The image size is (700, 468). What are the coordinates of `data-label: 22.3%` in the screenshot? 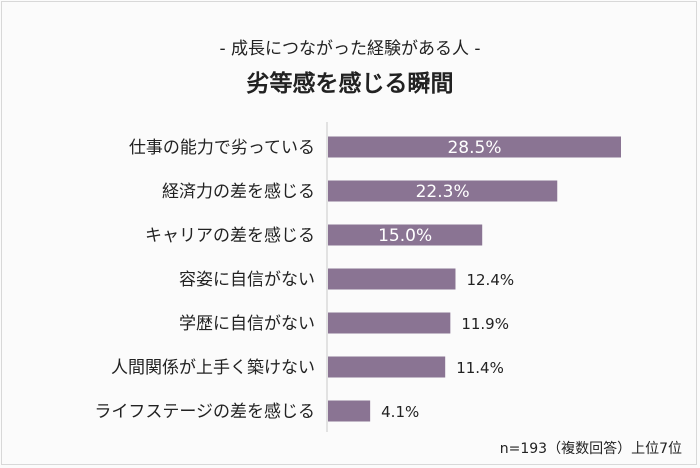 It's located at (443, 192).